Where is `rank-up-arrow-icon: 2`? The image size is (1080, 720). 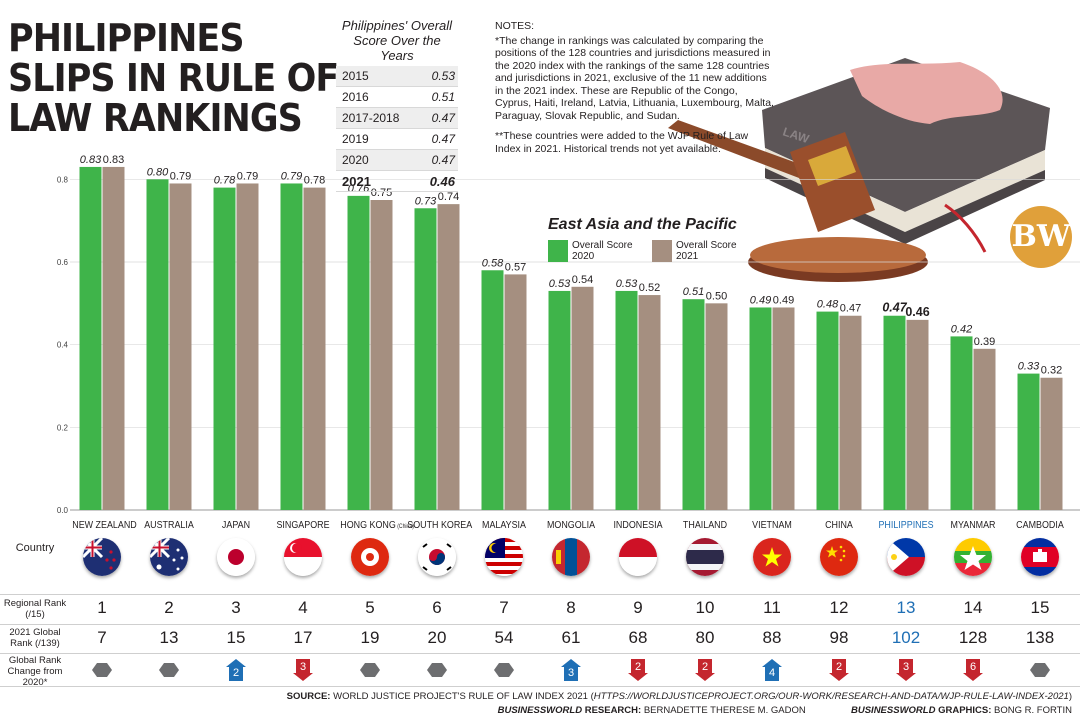 rank-up-arrow-icon: 2 is located at coordinates (236, 670).